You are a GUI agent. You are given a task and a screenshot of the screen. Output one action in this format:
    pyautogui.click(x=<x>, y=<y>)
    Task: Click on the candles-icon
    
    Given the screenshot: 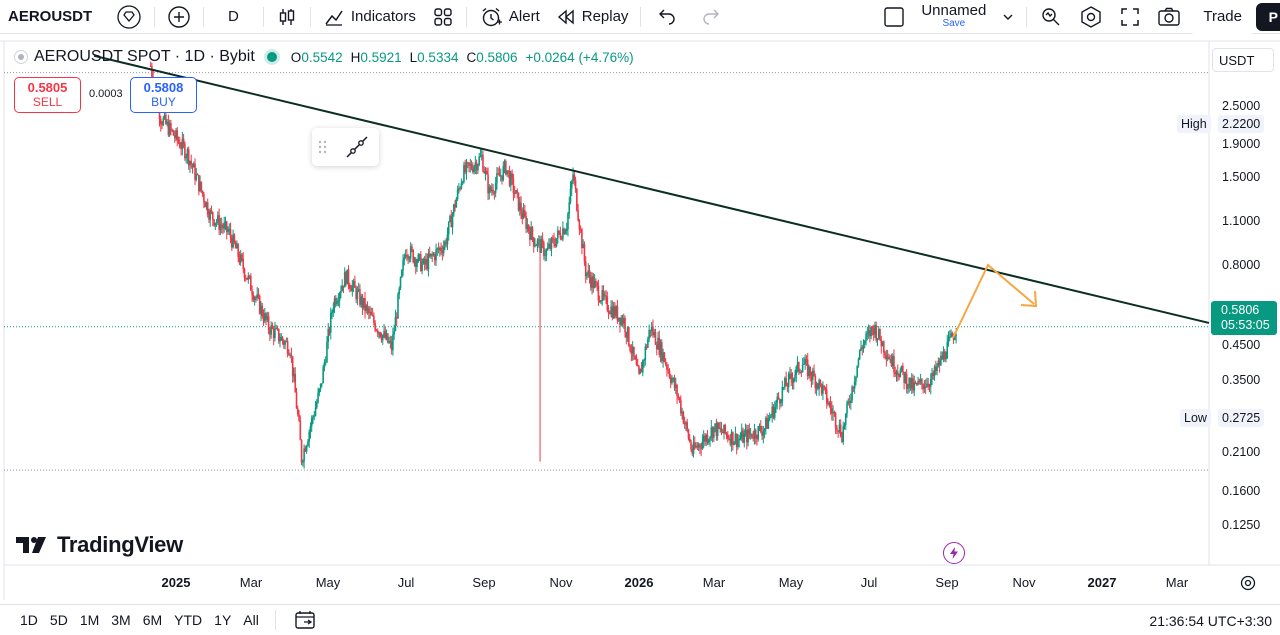 What is the action you would take?
    pyautogui.click(x=287, y=17)
    